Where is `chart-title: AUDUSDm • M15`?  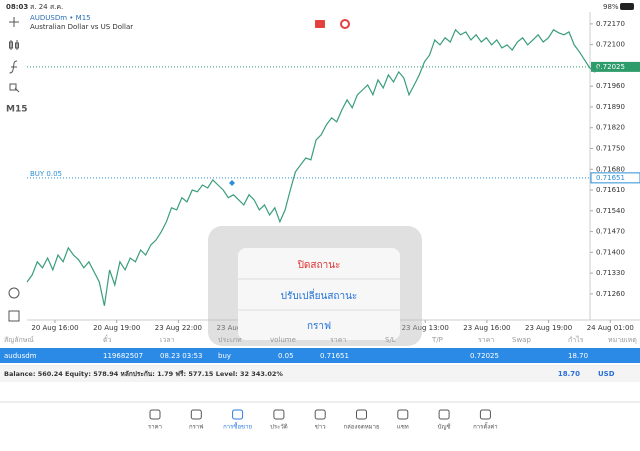
chart-title: AUDUSDm • M15 is located at coordinates (60, 18).